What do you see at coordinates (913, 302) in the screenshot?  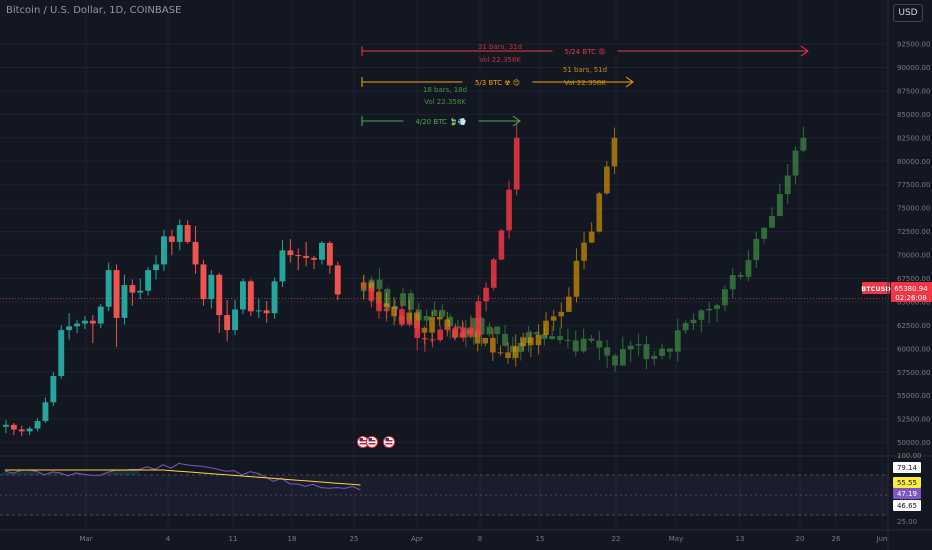 I see `price-axis-label: 65000.00` at bounding box center [913, 302].